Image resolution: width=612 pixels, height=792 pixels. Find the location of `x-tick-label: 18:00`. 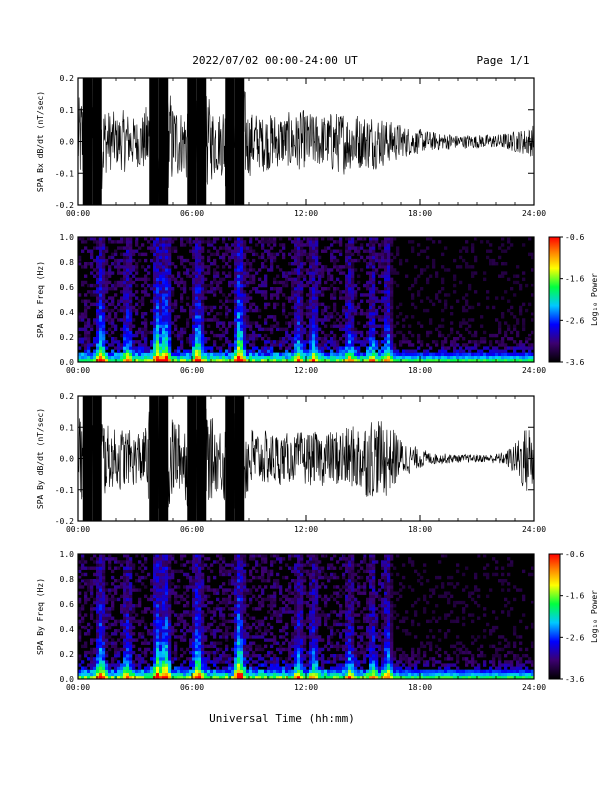

x-tick-label: 18:00 is located at coordinates (420, 213).